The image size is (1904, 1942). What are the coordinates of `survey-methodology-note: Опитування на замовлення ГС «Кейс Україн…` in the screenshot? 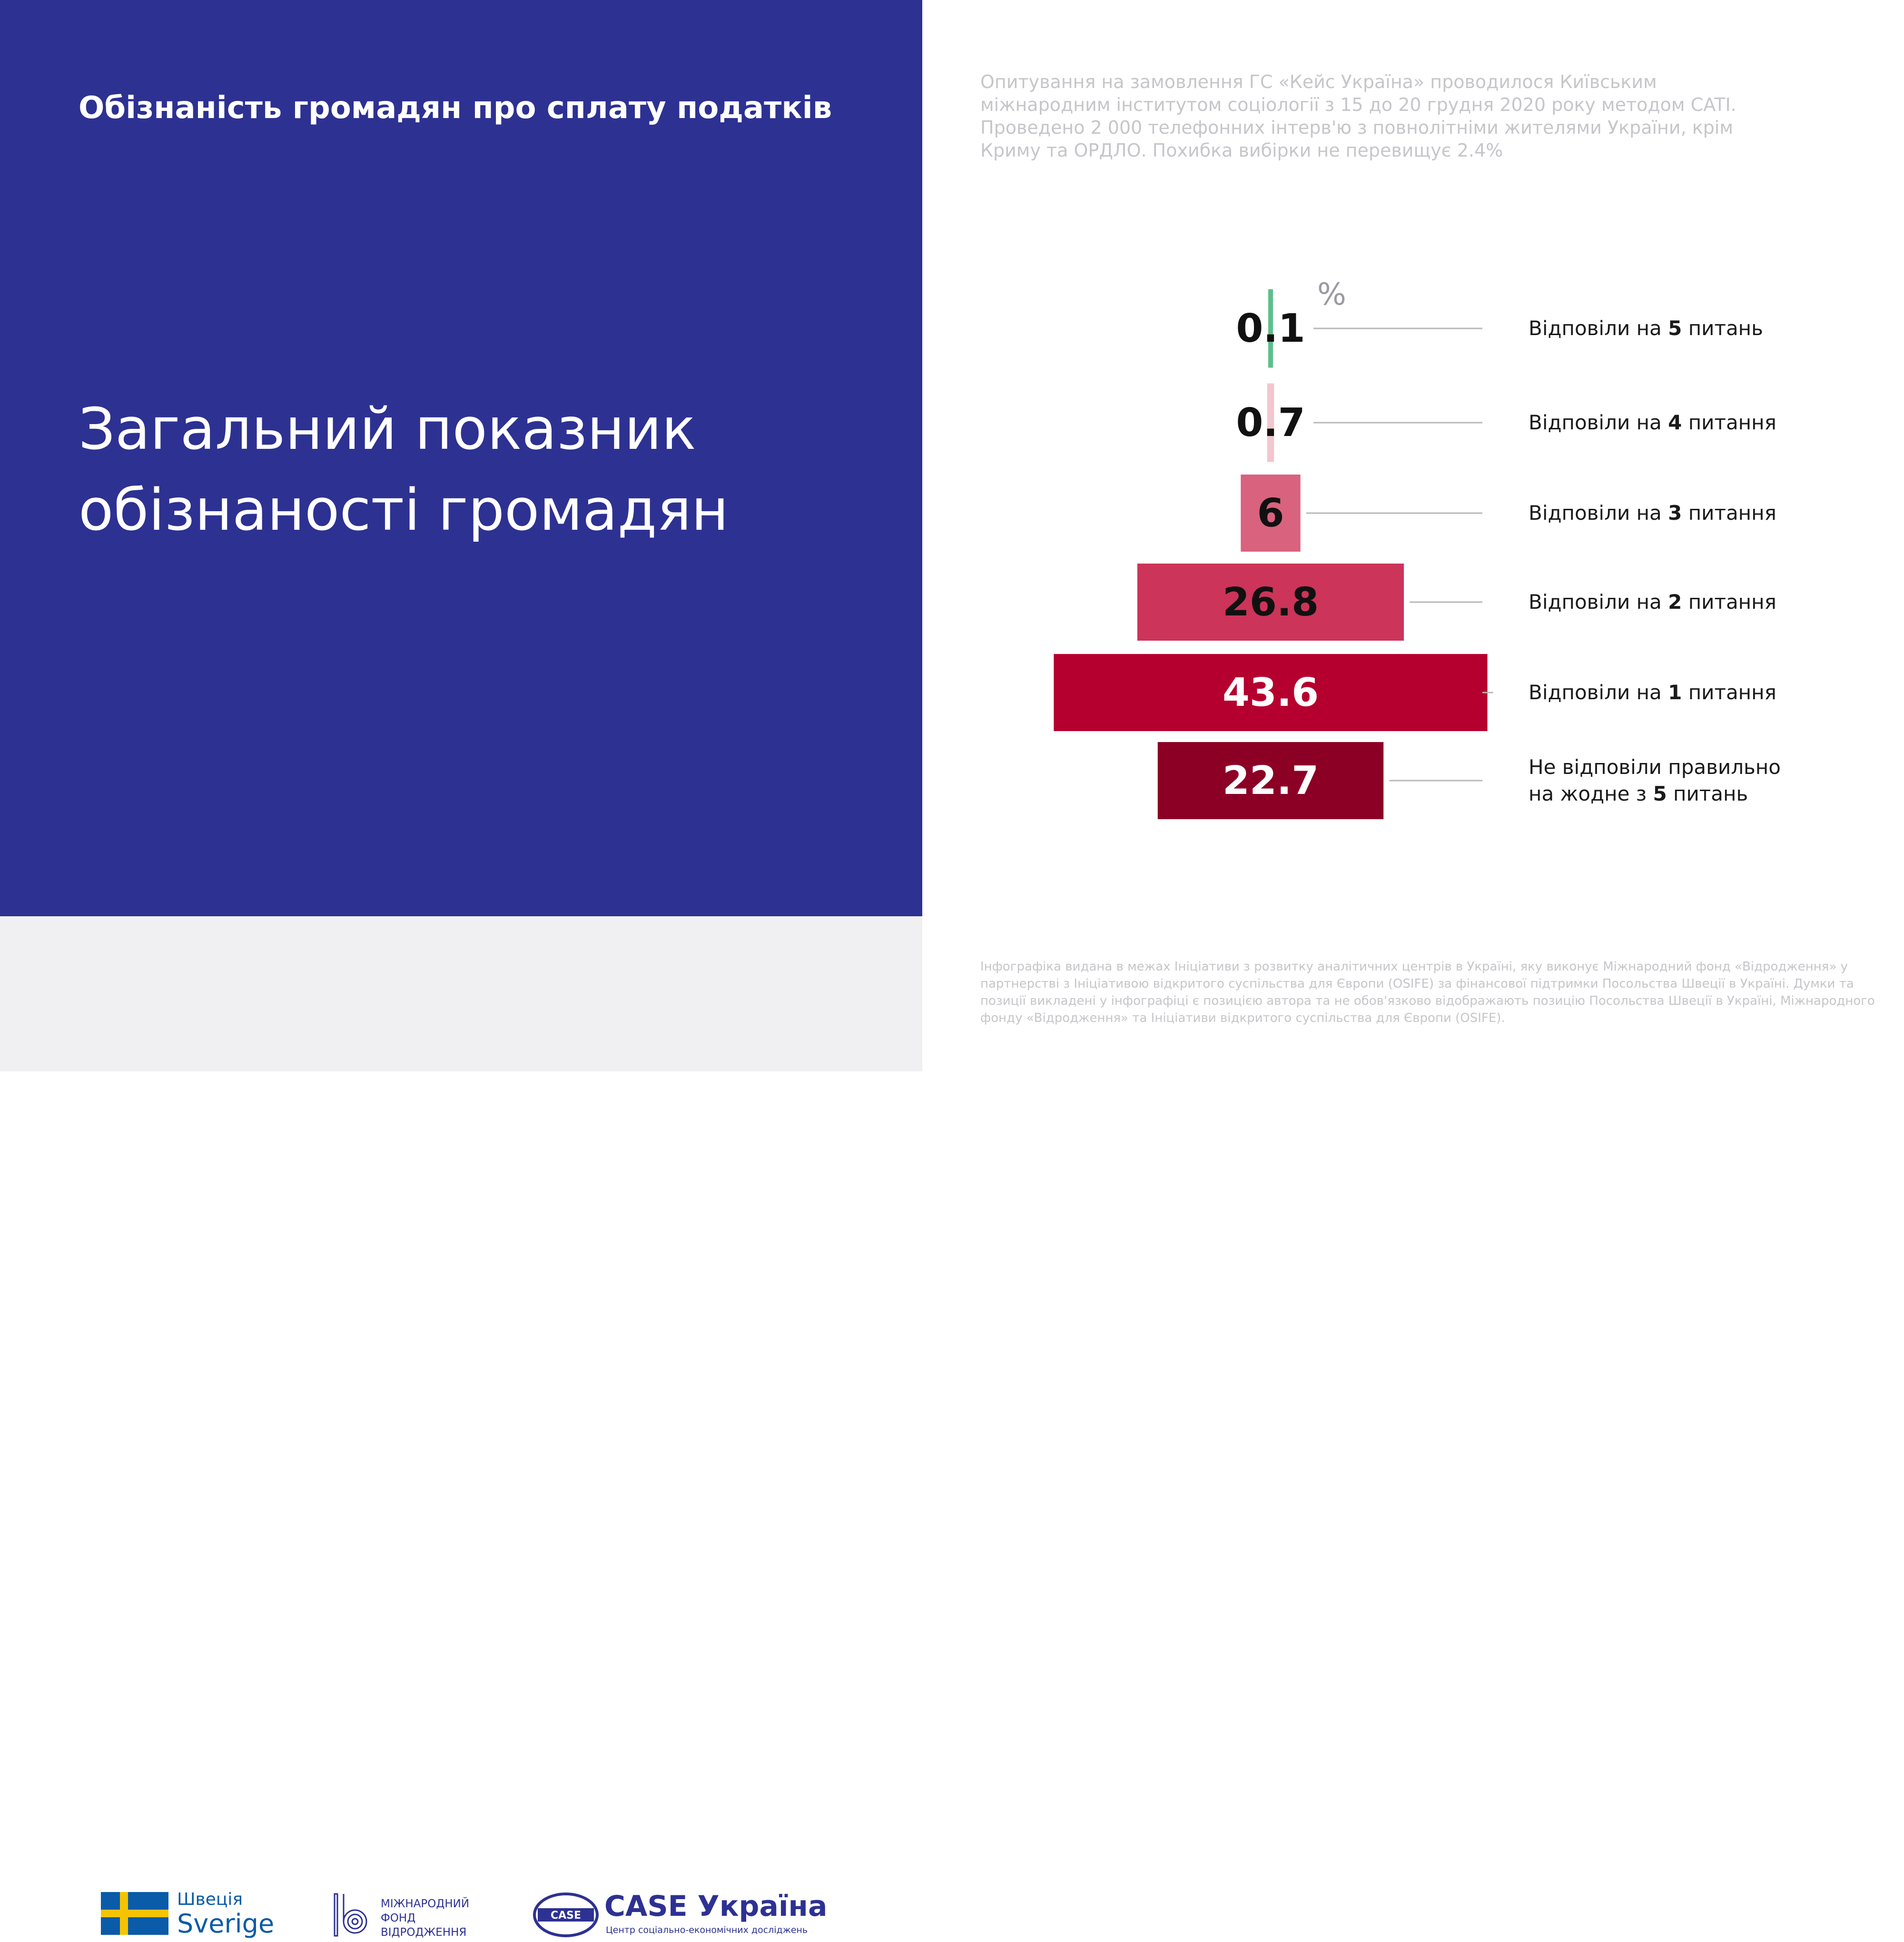 It's located at (1358, 116).